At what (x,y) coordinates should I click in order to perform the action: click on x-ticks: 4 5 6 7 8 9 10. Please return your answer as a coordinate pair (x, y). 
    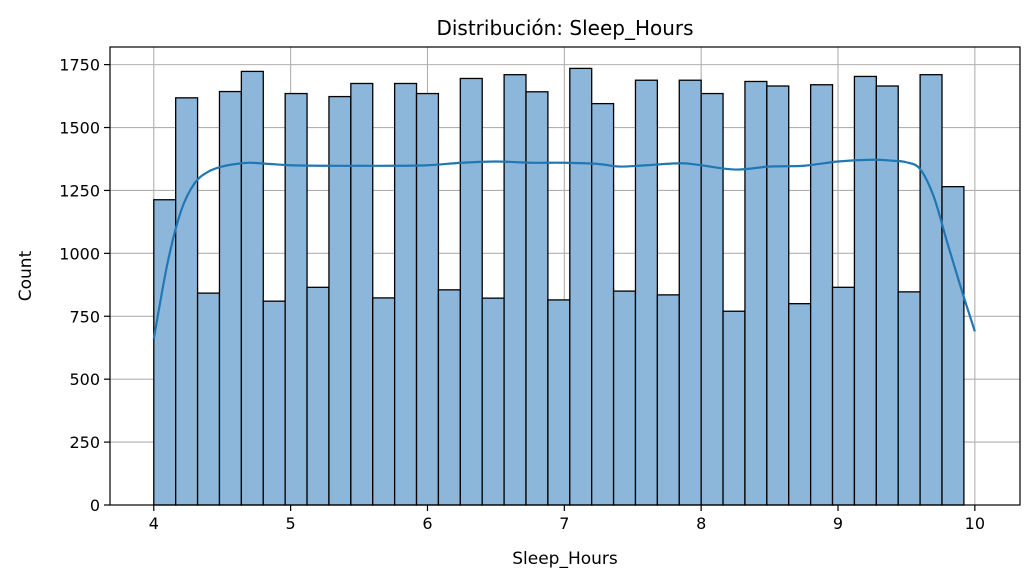
    Looking at the image, I should click on (567, 519).